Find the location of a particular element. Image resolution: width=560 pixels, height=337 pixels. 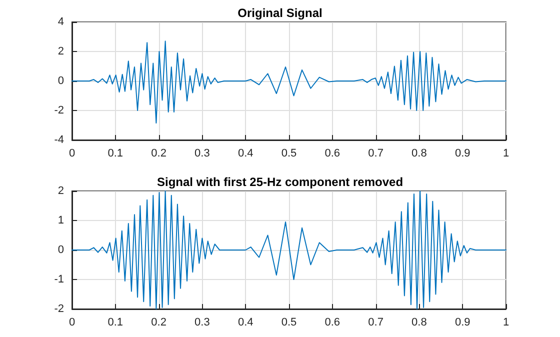

y-tick-label: 1 is located at coordinates (61, 220).